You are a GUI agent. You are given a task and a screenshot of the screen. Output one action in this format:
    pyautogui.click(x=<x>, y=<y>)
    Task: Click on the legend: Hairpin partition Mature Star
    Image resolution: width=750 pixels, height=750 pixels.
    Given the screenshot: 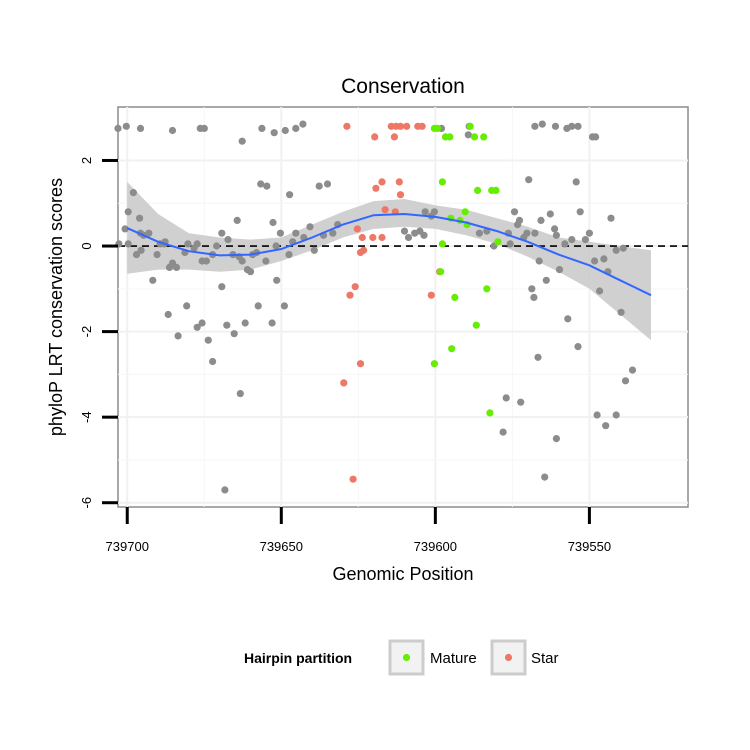 What is the action you would take?
    pyautogui.click(x=401, y=657)
    